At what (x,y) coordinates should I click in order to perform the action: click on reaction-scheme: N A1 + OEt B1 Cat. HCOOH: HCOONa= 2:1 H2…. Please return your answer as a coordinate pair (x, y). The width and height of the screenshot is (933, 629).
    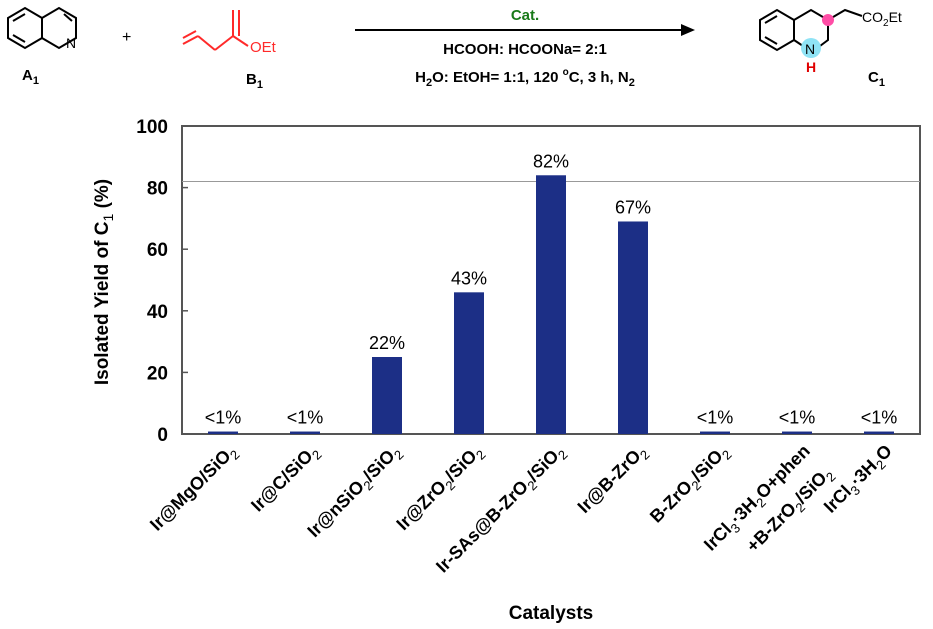
    Looking at the image, I should click on (454, 48).